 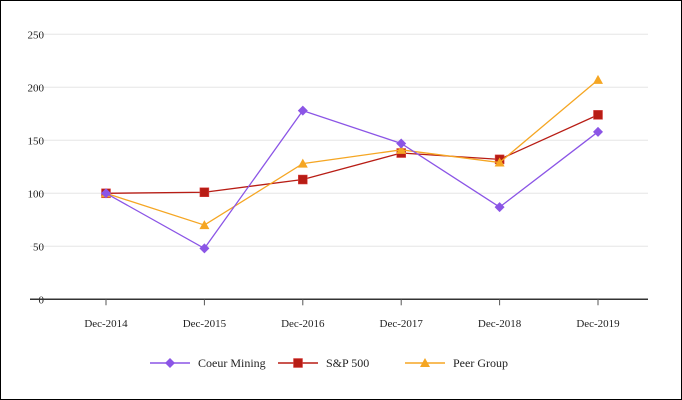 I want to click on x-tick-label: Dec-2015, so click(x=205, y=324).